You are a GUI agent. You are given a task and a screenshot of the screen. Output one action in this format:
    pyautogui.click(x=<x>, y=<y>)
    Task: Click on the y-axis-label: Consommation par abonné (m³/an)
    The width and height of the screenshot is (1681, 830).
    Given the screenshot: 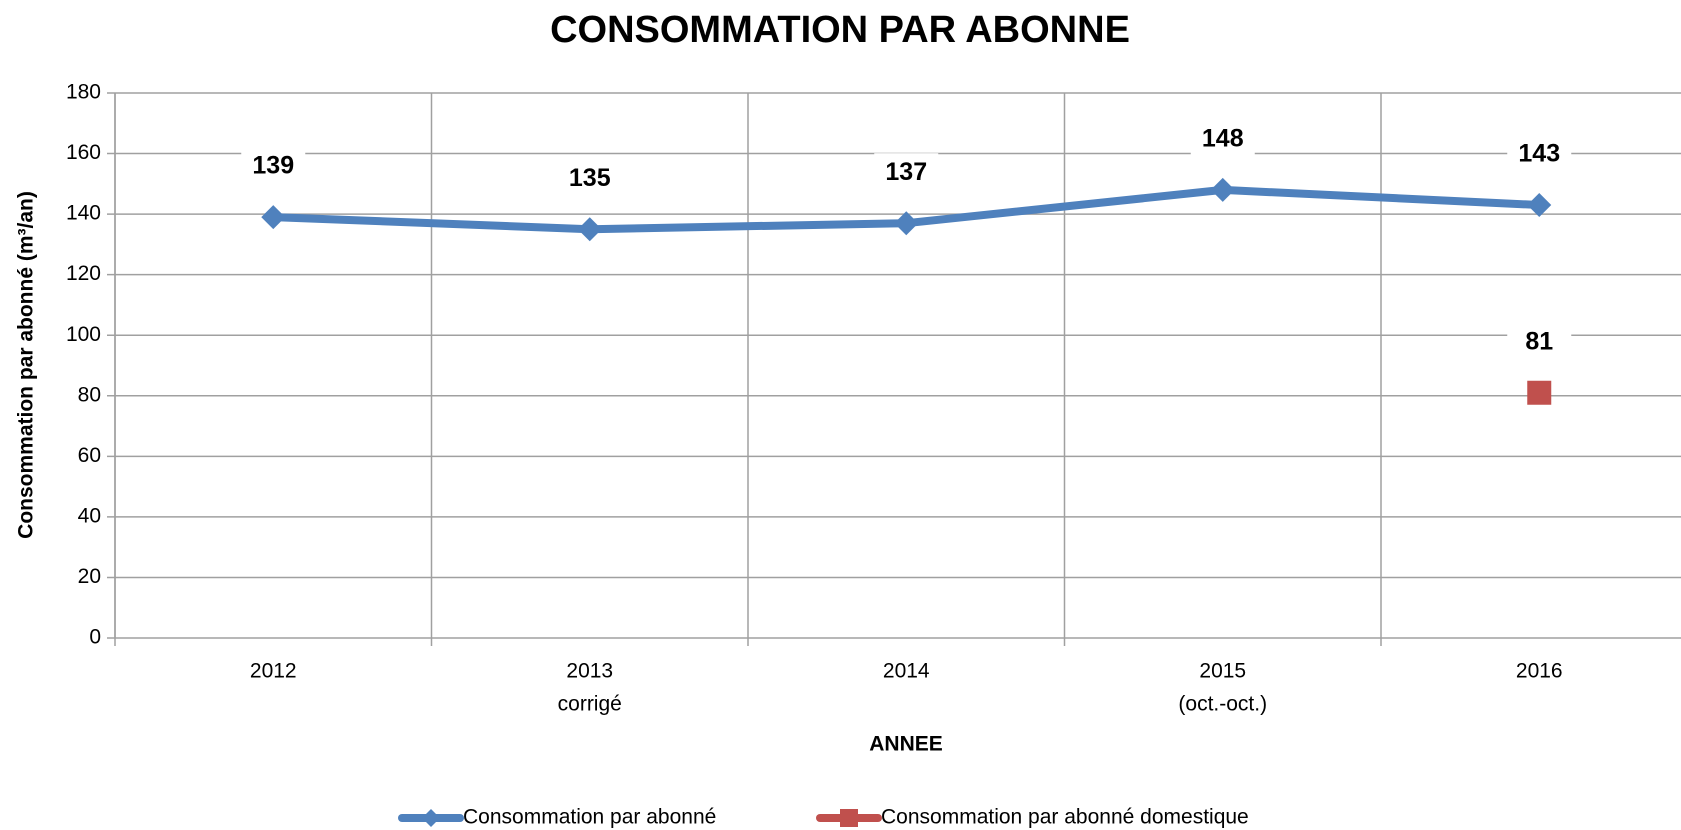 What is the action you would take?
    pyautogui.click(x=26, y=365)
    